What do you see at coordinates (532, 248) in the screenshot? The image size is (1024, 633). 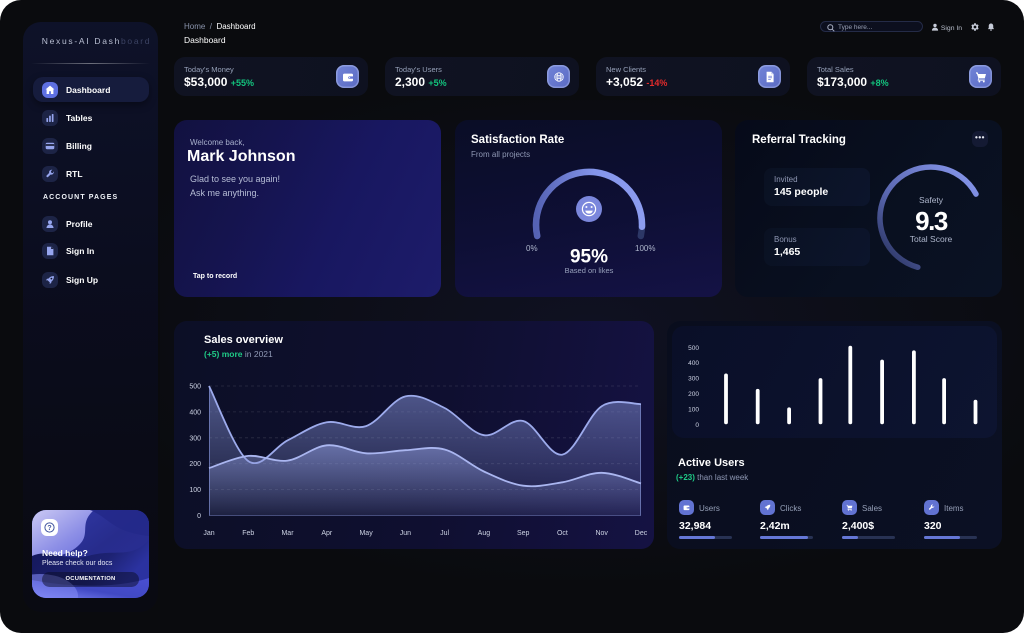 I see `svg-text: 0%` at bounding box center [532, 248].